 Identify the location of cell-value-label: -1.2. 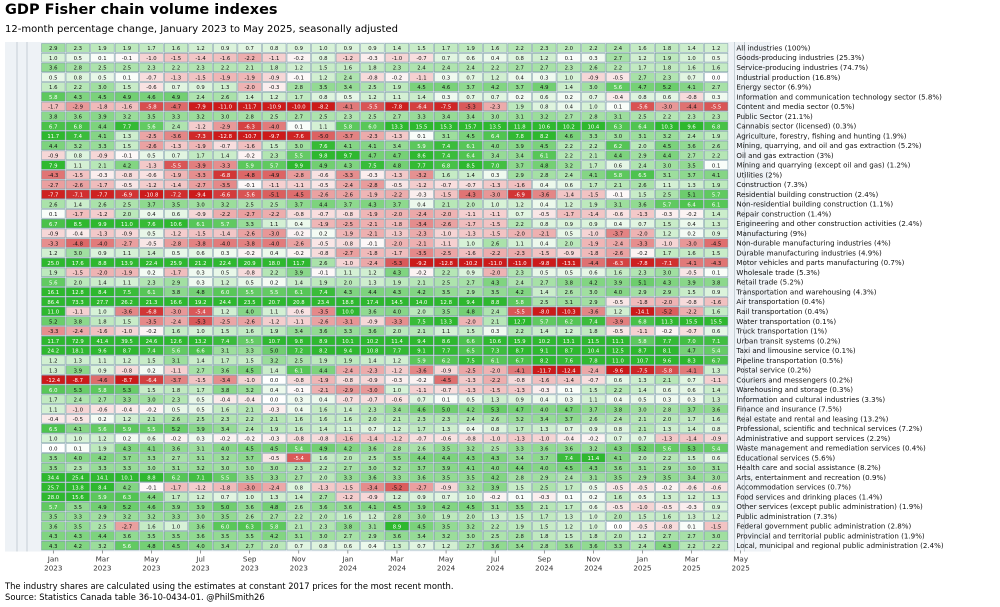
(274, 322).